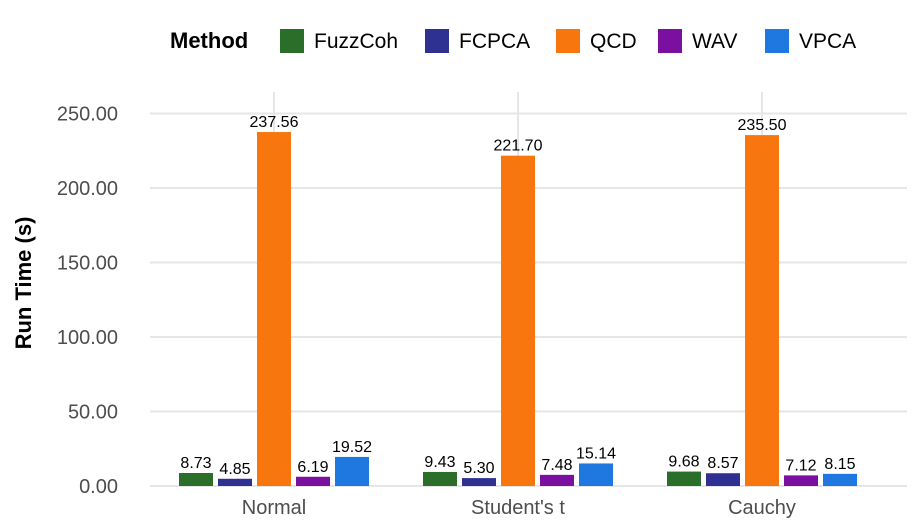 The image size is (921, 532). What do you see at coordinates (87, 301) in the screenshot?
I see `y-axis: 0.00 50.00 100.00 150.00 200.00 250.00` at bounding box center [87, 301].